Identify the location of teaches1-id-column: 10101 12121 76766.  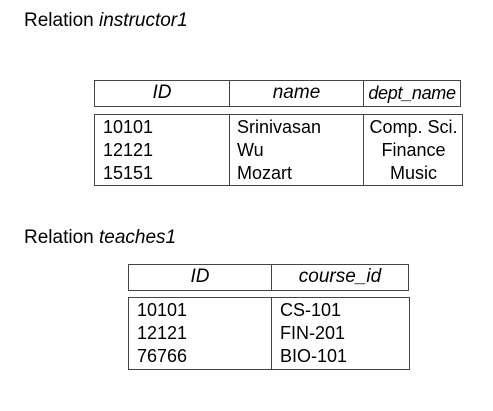
(162, 333).